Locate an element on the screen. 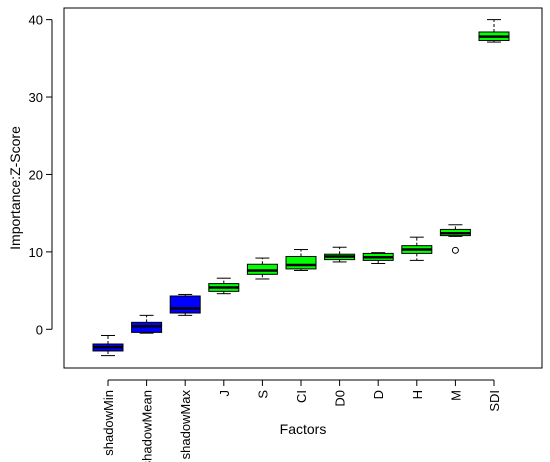  y-tick-label: 30 is located at coordinates (36, 97).